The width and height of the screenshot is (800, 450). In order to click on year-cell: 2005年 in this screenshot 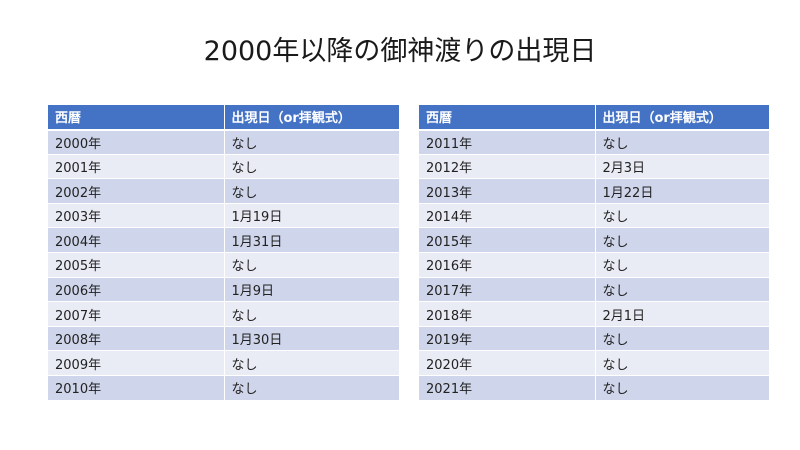, I will do `click(136, 265)`.